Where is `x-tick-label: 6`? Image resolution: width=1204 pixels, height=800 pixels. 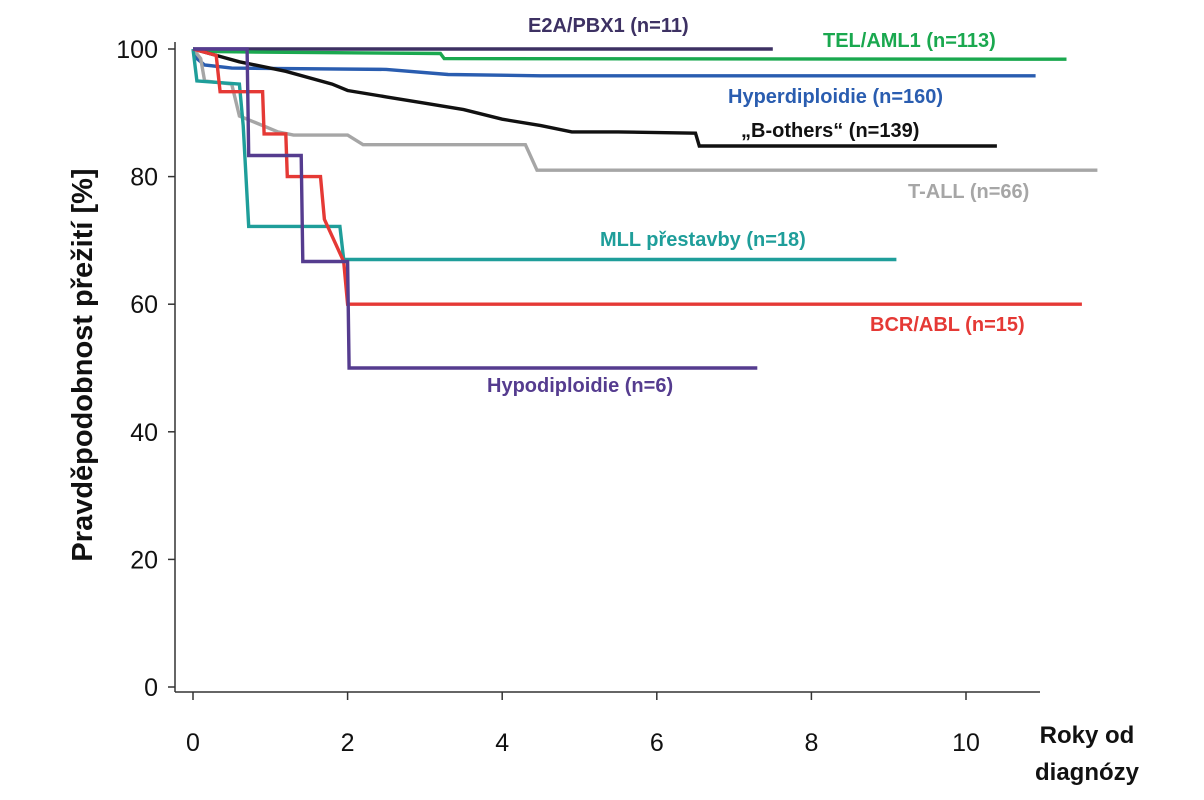
x-tick-label: 6 is located at coordinates (657, 743).